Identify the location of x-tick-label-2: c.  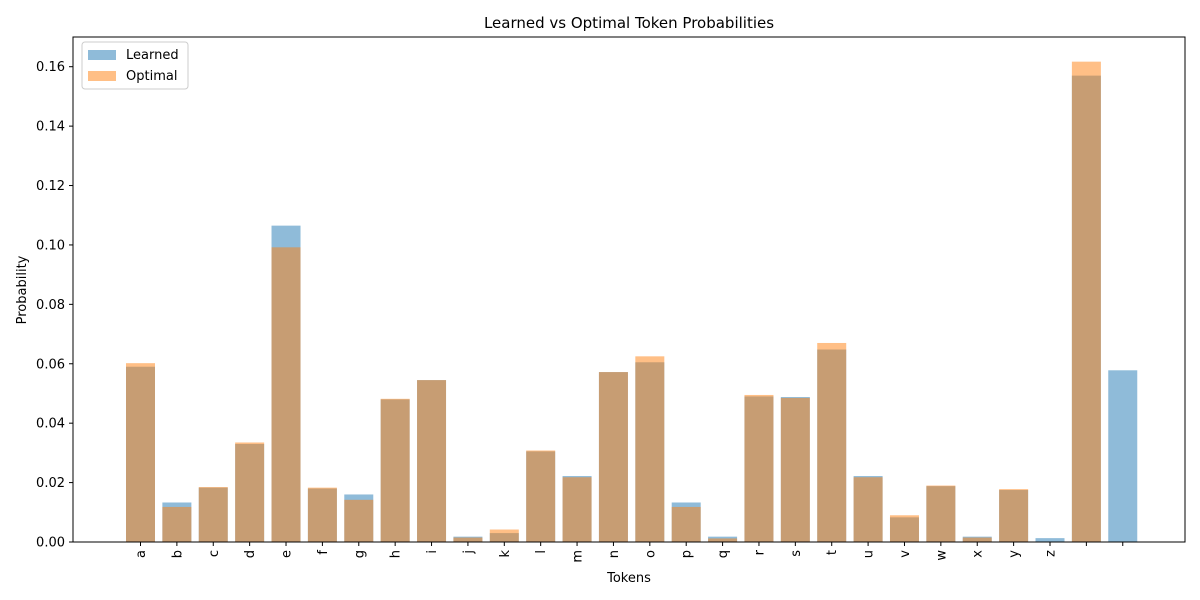
(214, 553).